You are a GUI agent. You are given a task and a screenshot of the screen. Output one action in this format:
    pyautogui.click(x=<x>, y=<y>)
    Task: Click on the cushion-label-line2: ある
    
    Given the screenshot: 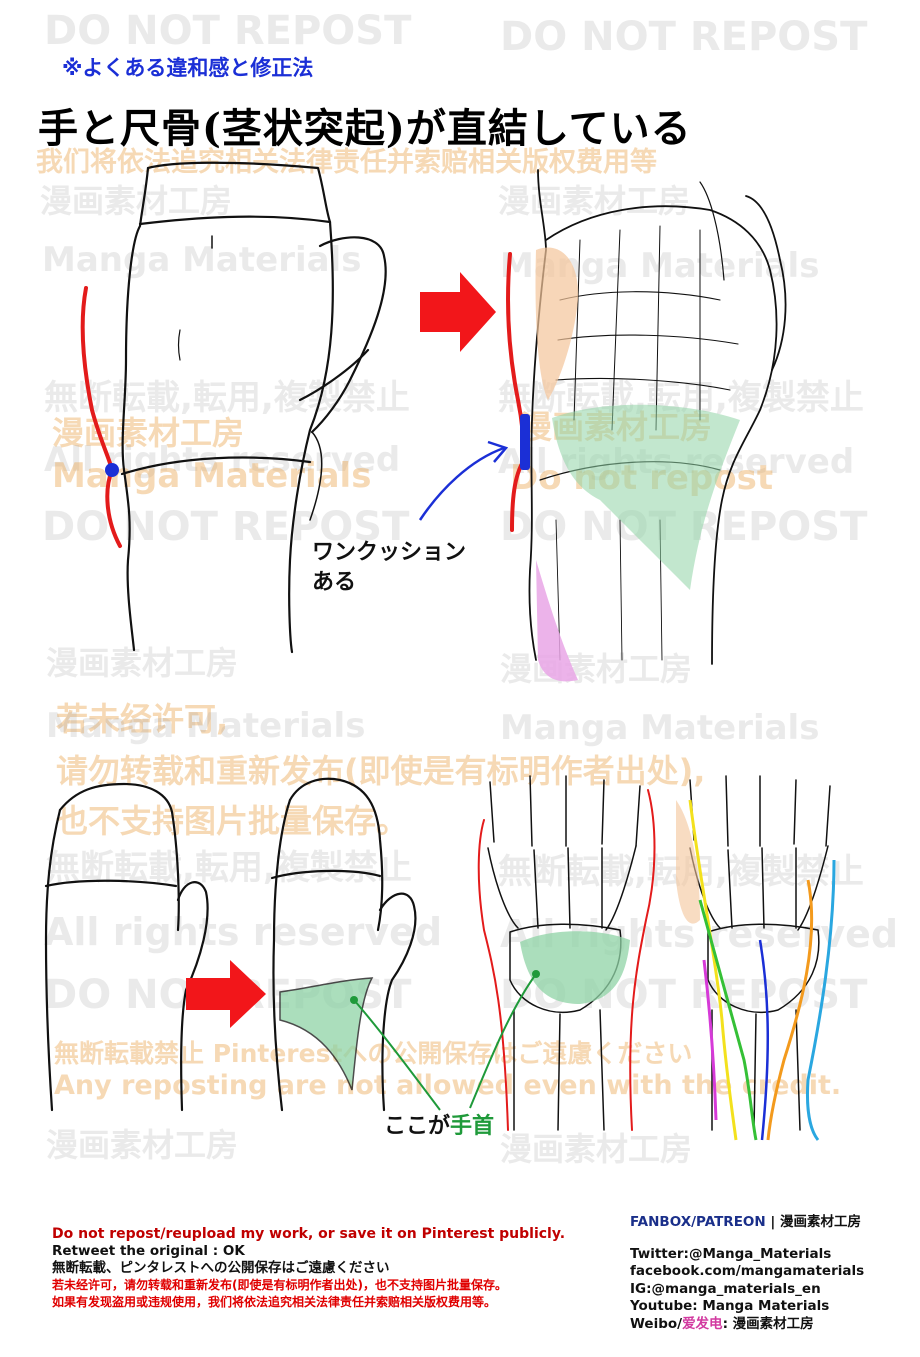 What is the action you would take?
    pyautogui.click(x=334, y=582)
    